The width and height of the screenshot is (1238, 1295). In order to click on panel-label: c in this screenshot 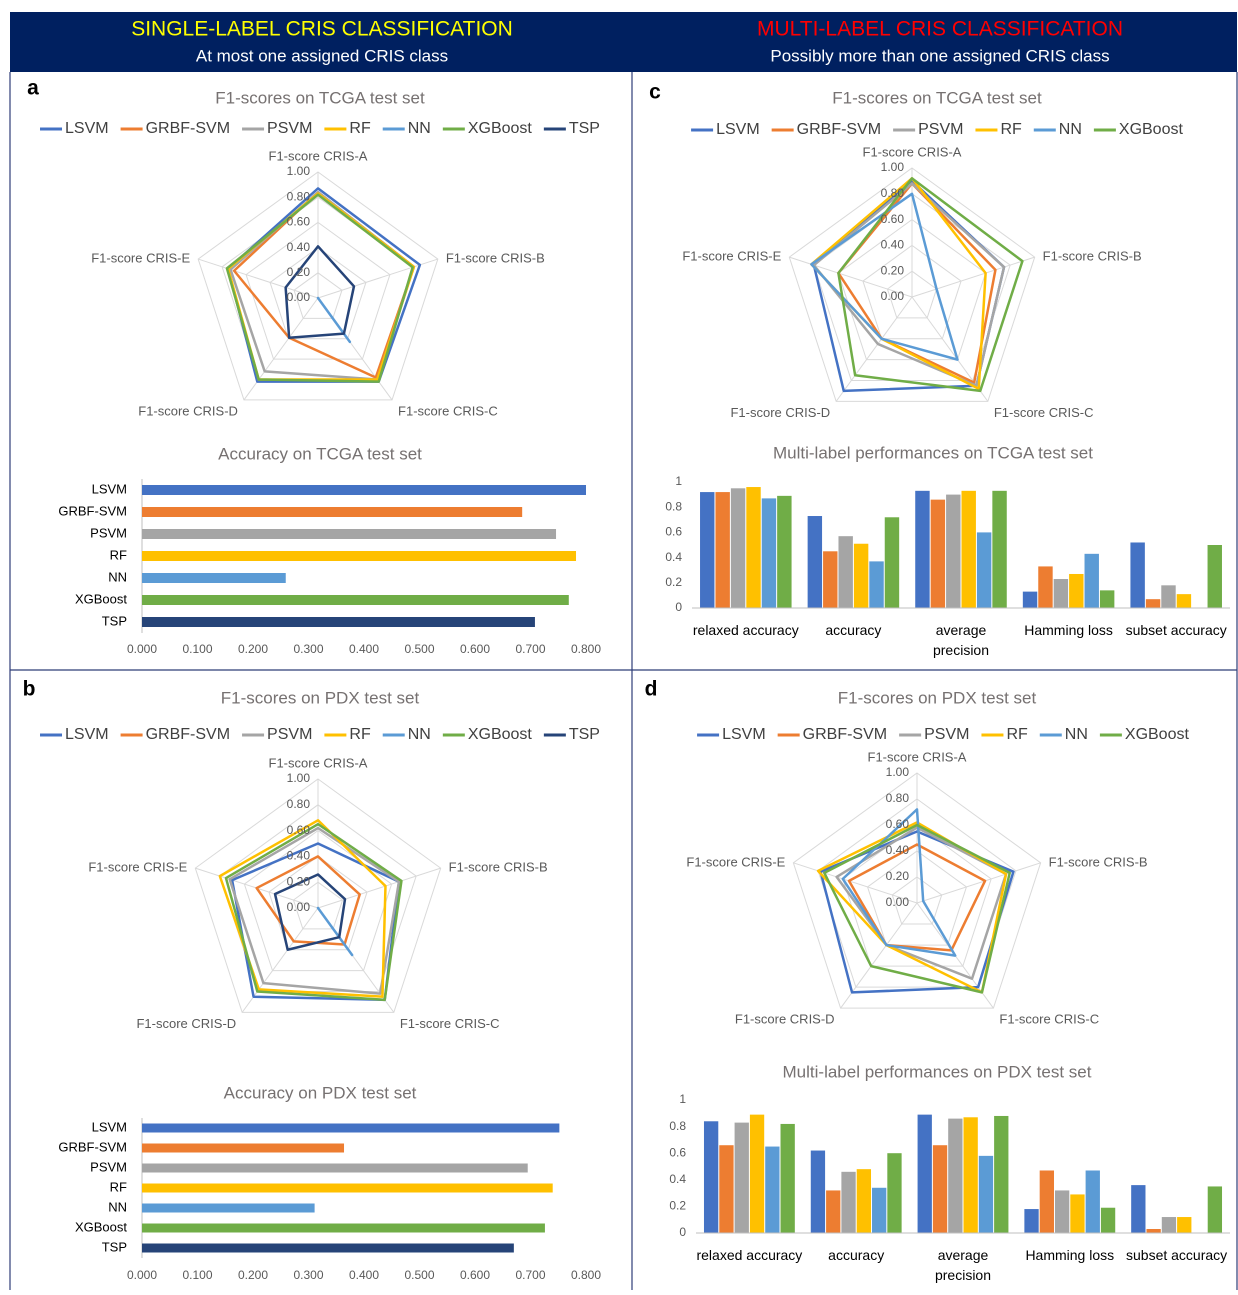, I will do `click(655, 92)`.